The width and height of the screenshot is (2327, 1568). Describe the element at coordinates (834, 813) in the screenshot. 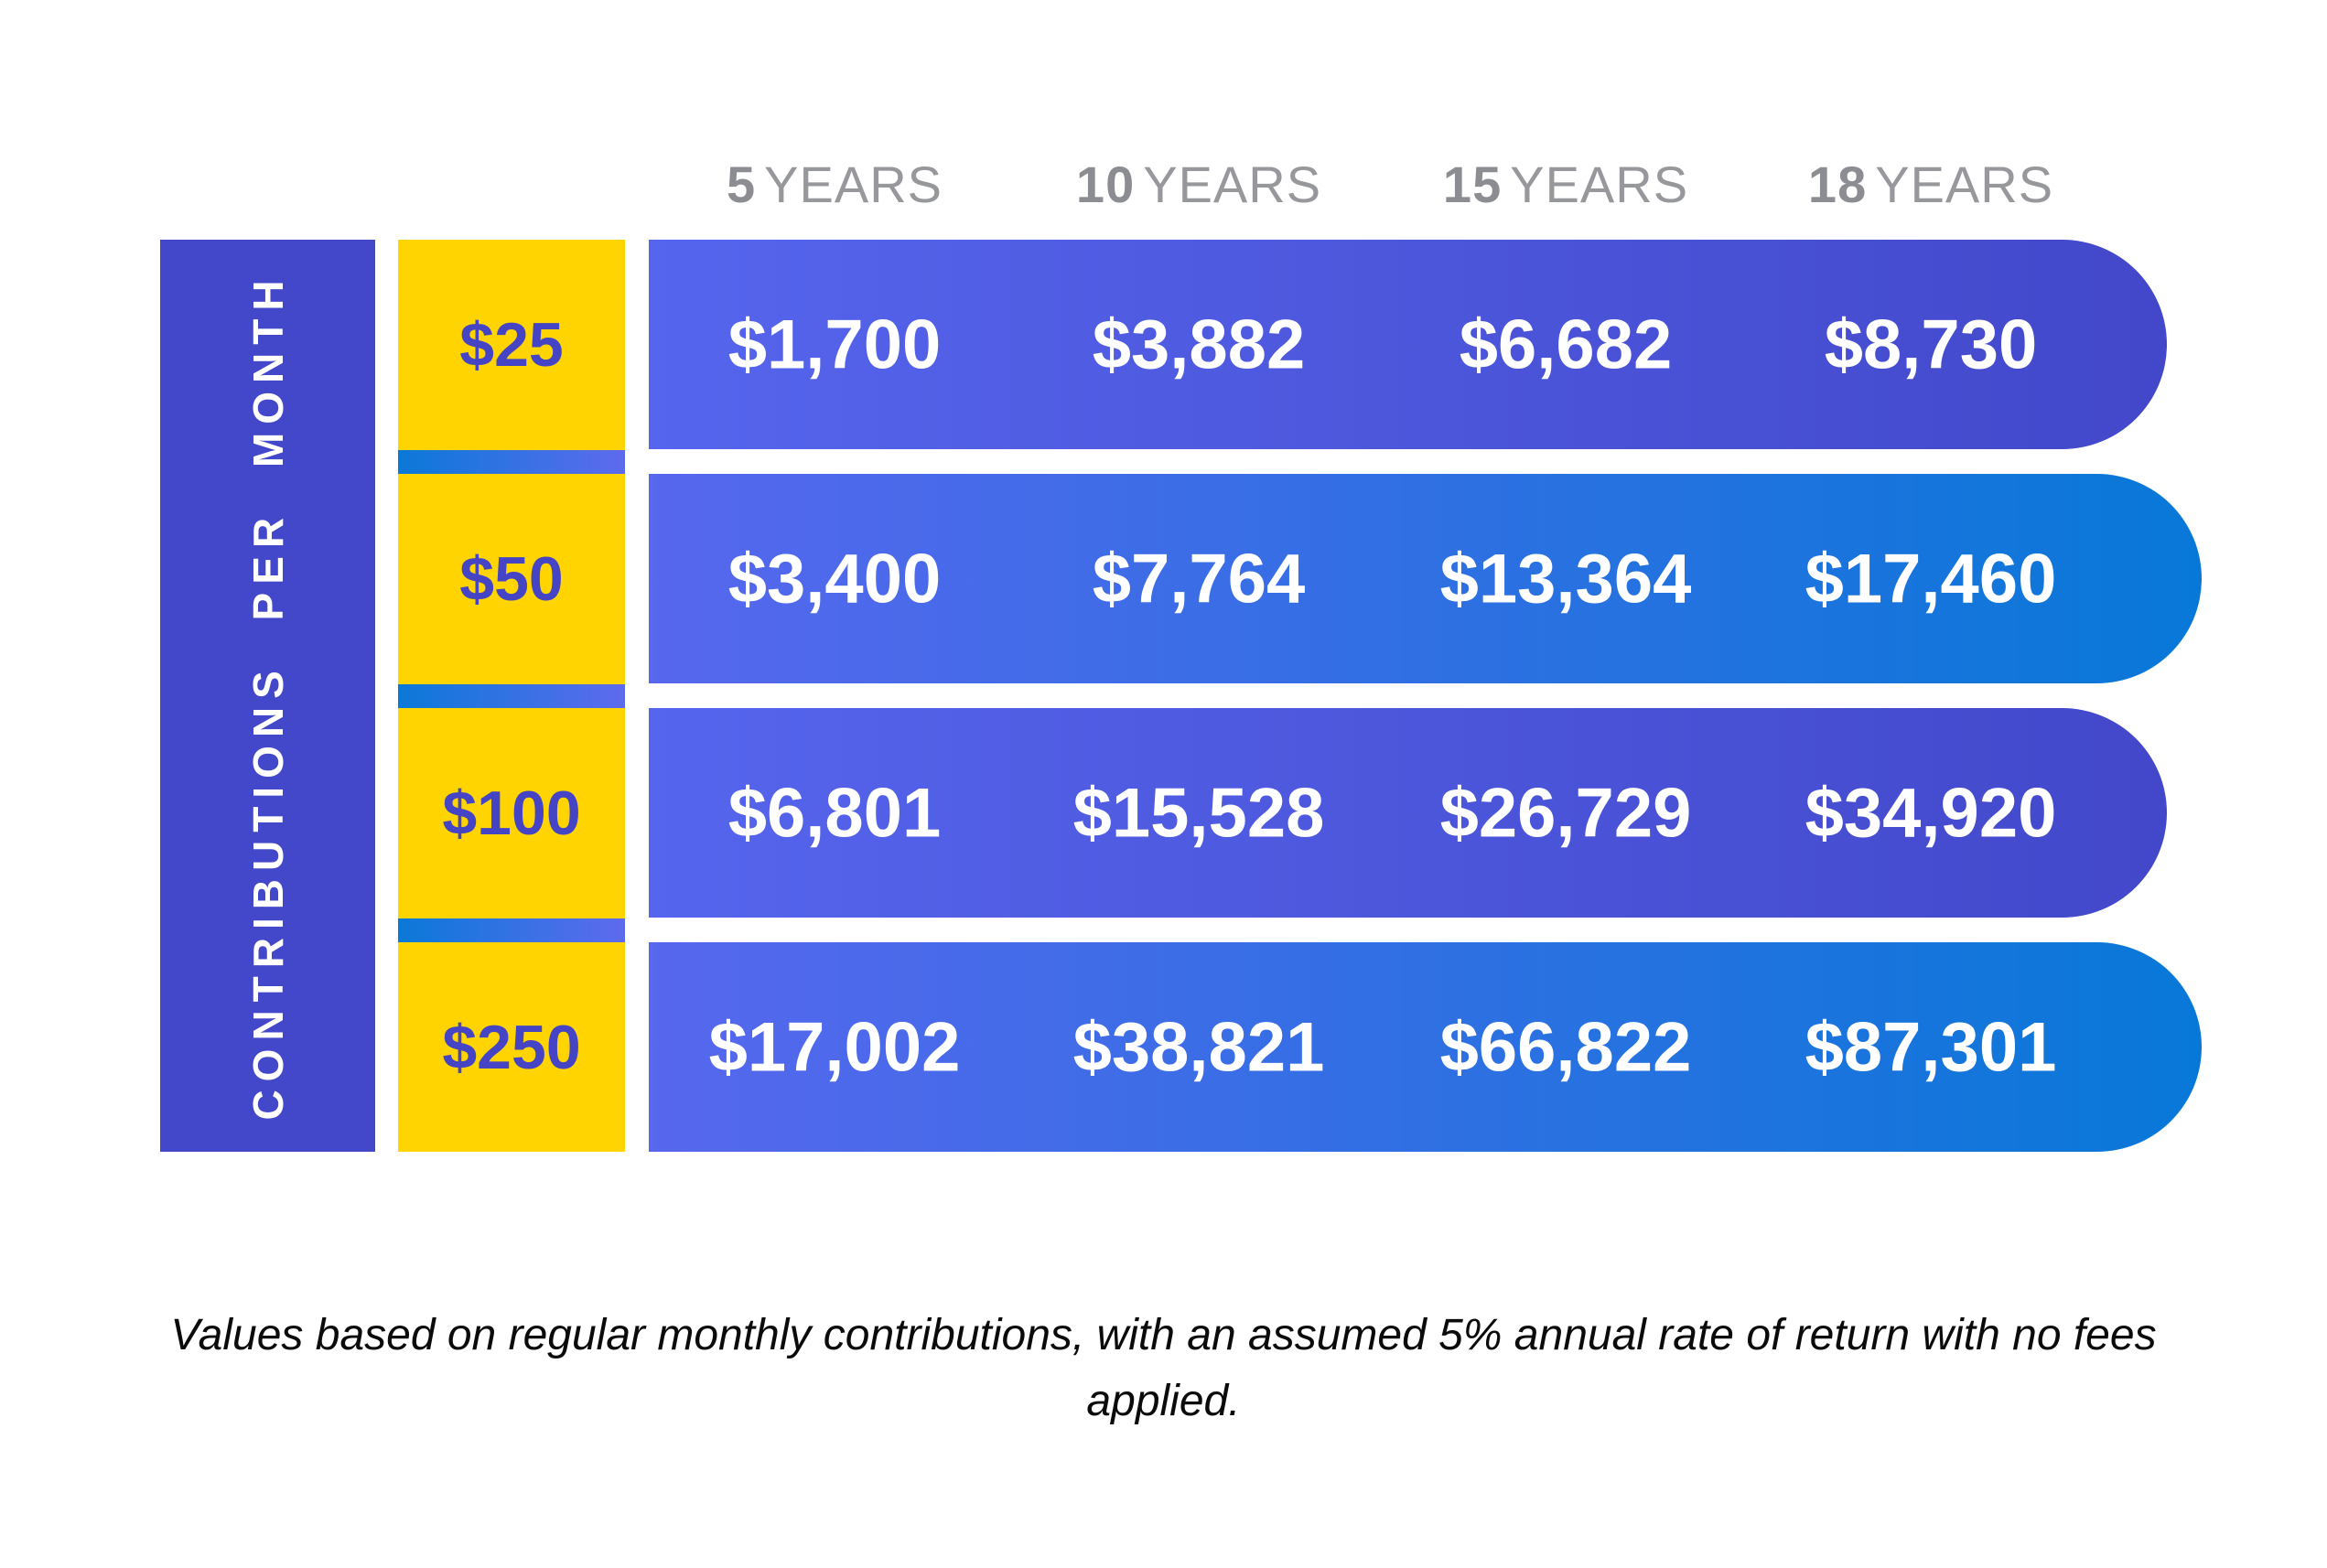

I see `value-cell: $6,801` at that location.